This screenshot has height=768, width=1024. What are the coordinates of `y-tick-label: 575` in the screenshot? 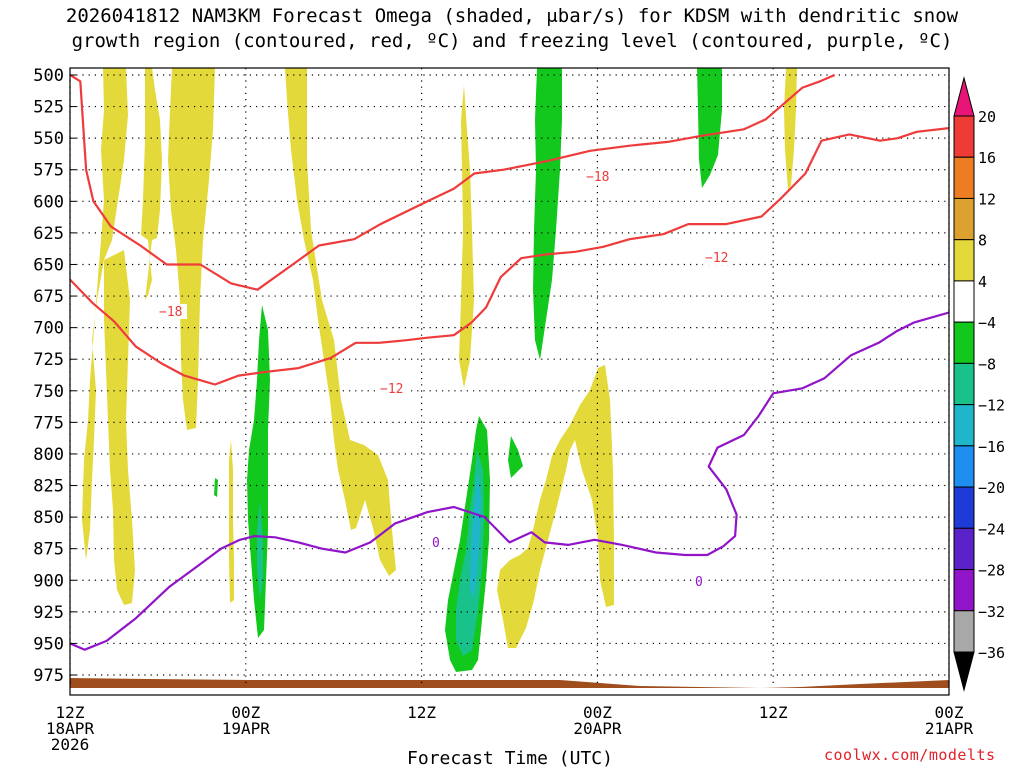 It's located at (48, 171).